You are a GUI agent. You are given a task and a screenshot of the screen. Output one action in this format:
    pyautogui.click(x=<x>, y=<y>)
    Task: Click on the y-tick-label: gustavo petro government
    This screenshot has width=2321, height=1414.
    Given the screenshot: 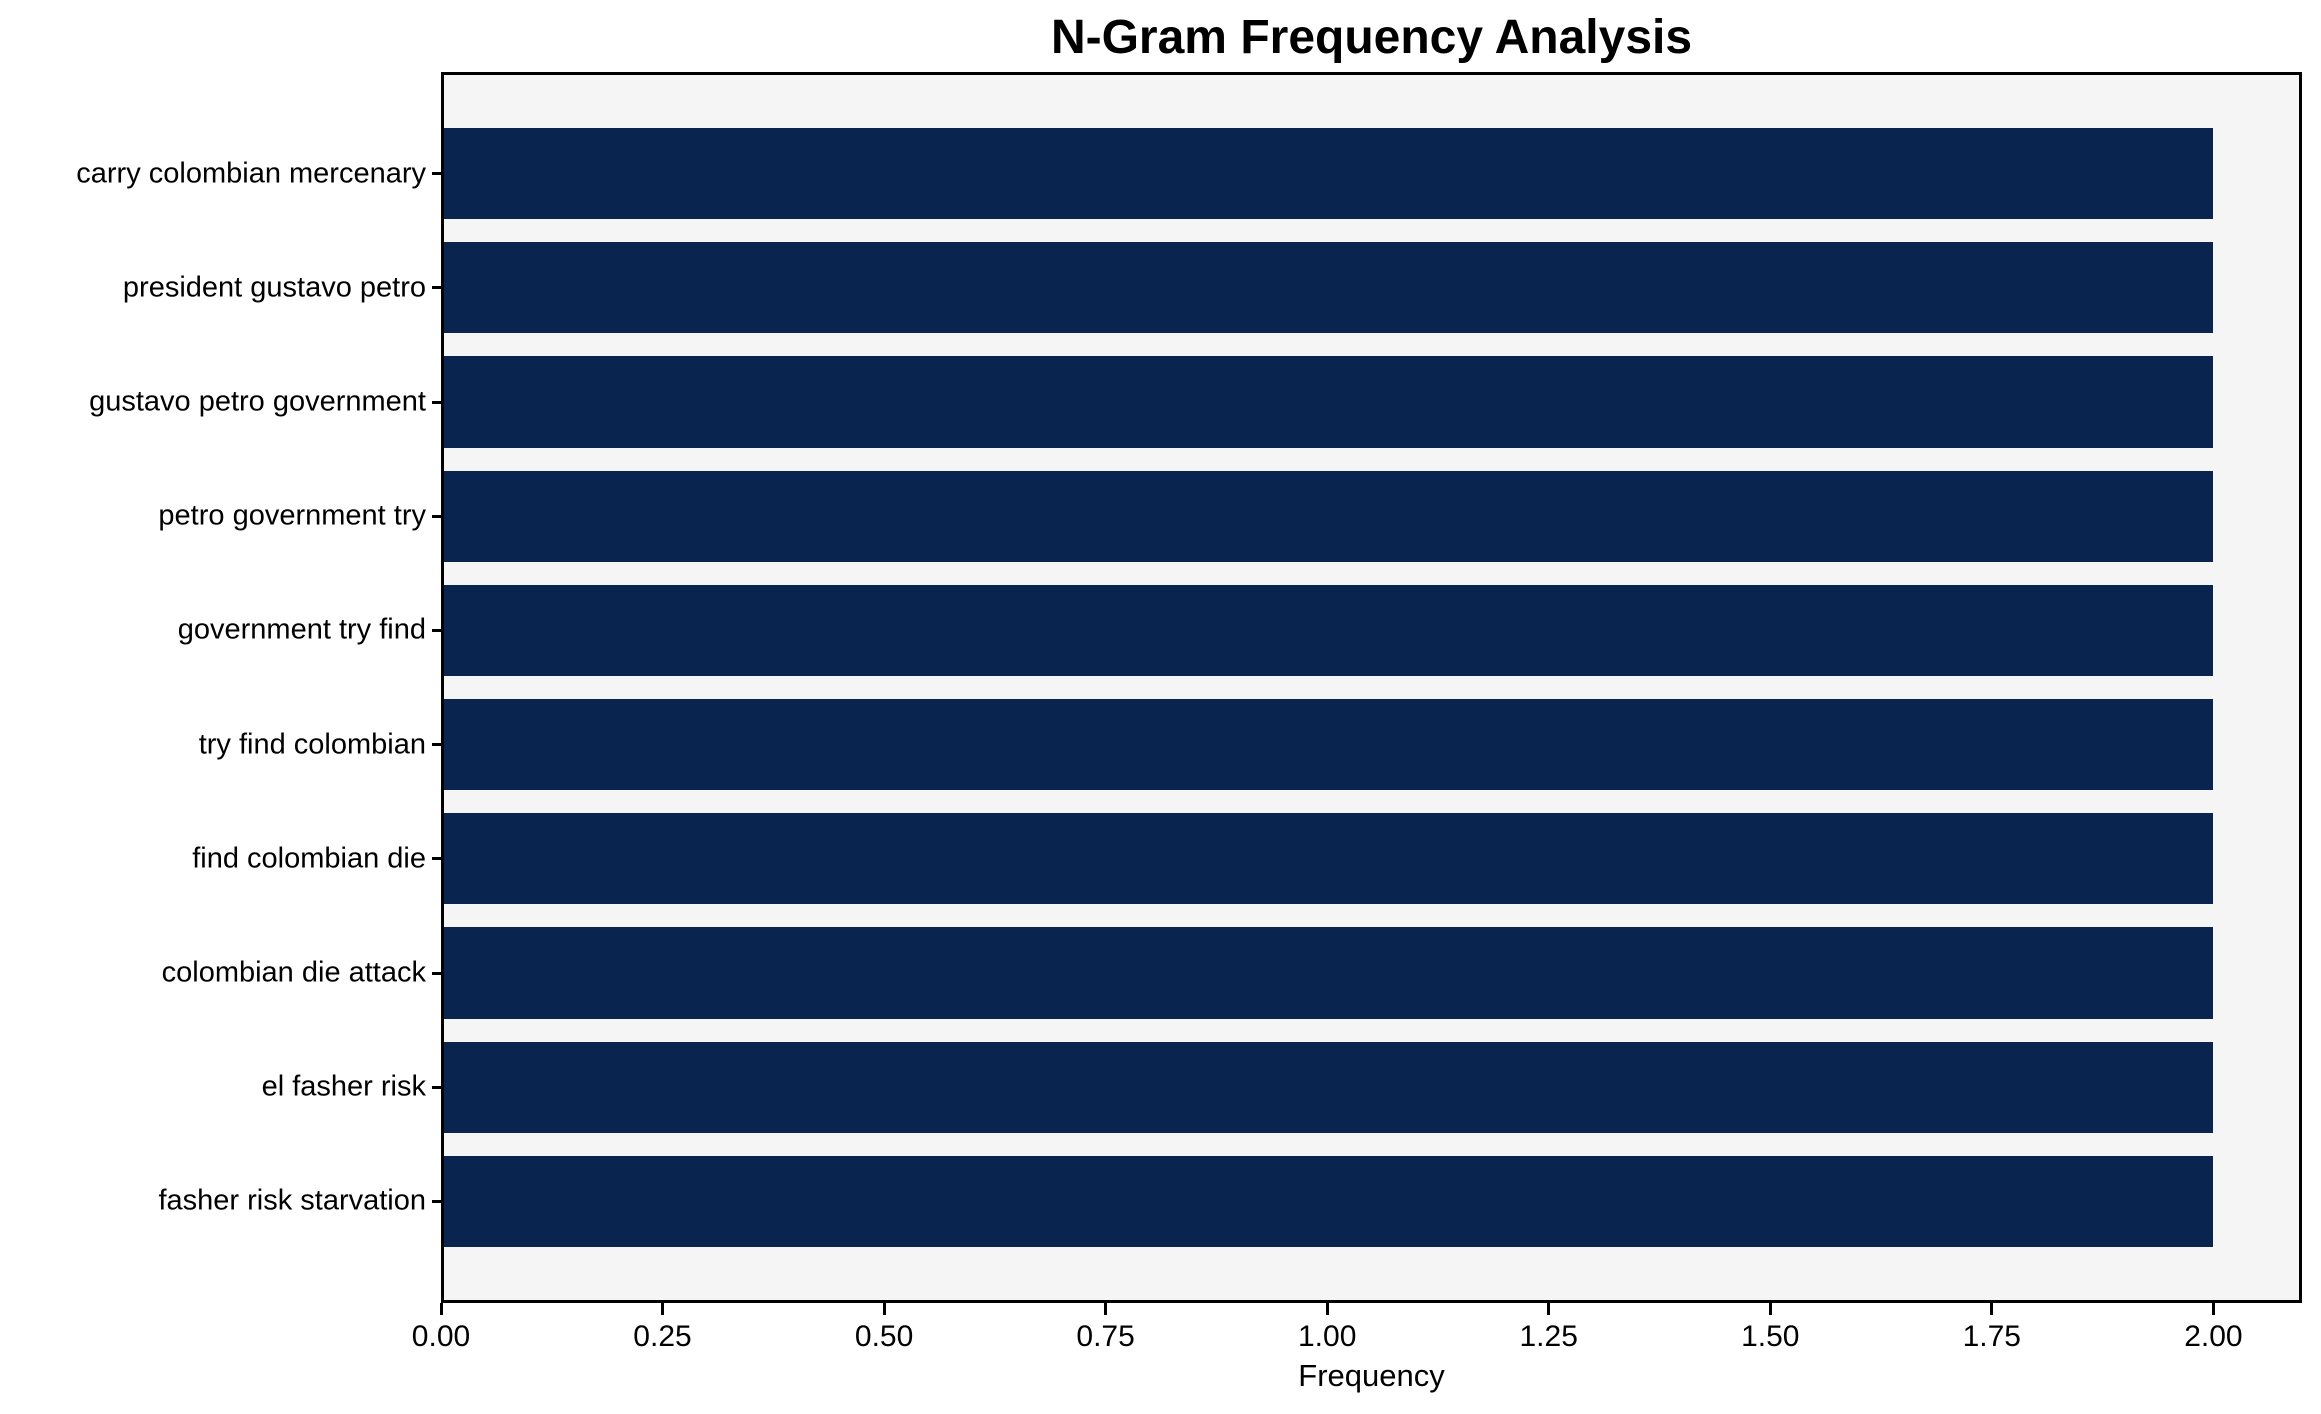 What is the action you would take?
    pyautogui.click(x=257, y=401)
    